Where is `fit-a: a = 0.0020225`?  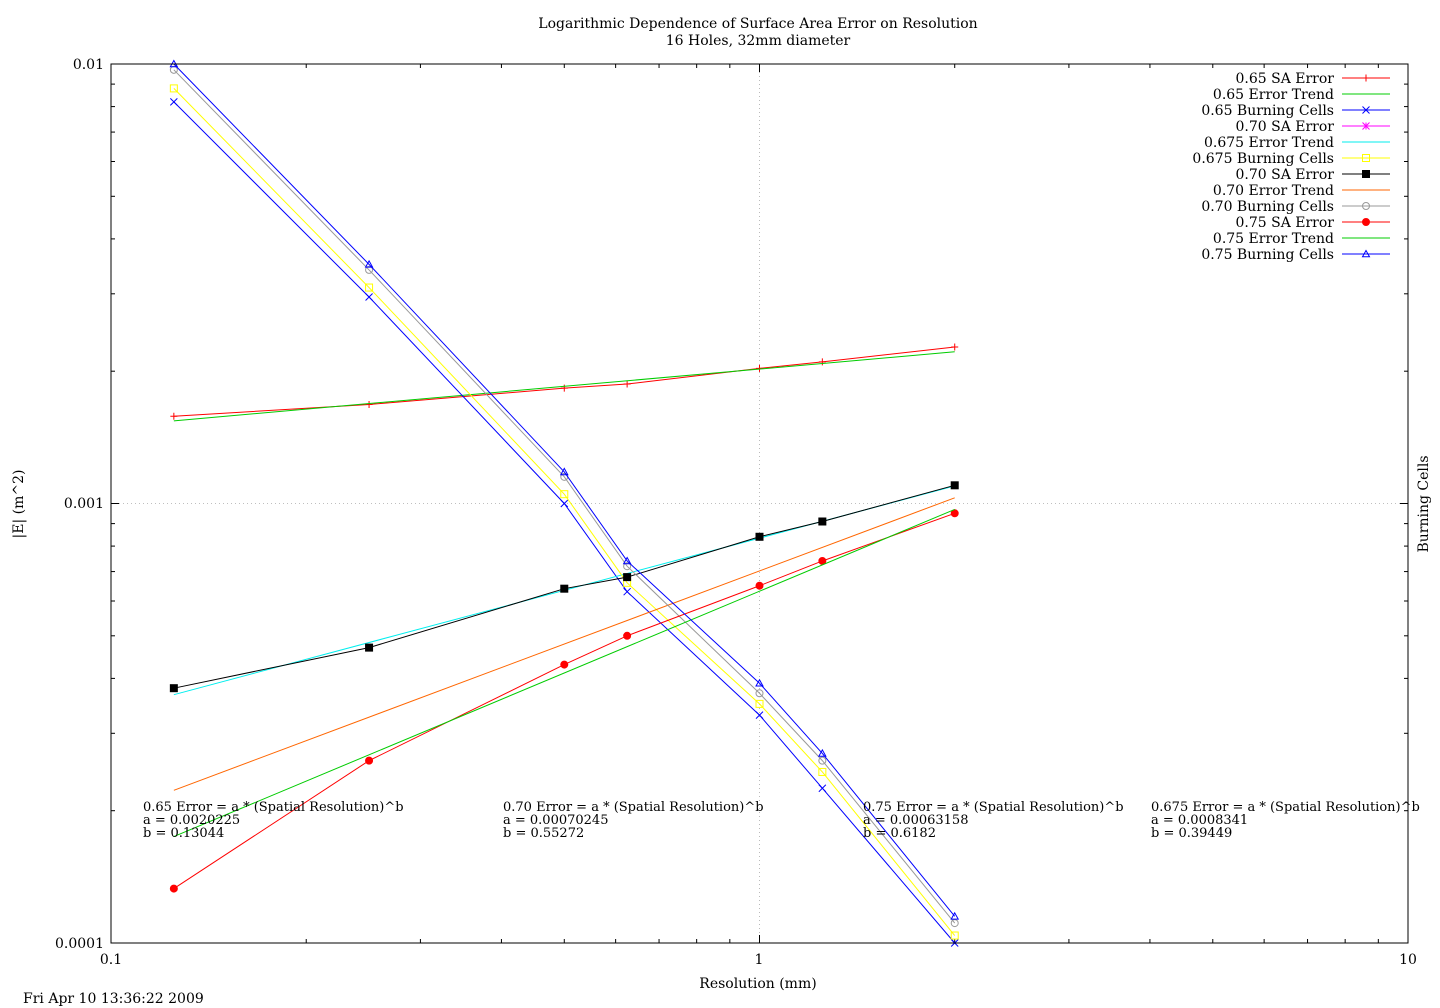 fit-a: a = 0.0020225 is located at coordinates (191, 820).